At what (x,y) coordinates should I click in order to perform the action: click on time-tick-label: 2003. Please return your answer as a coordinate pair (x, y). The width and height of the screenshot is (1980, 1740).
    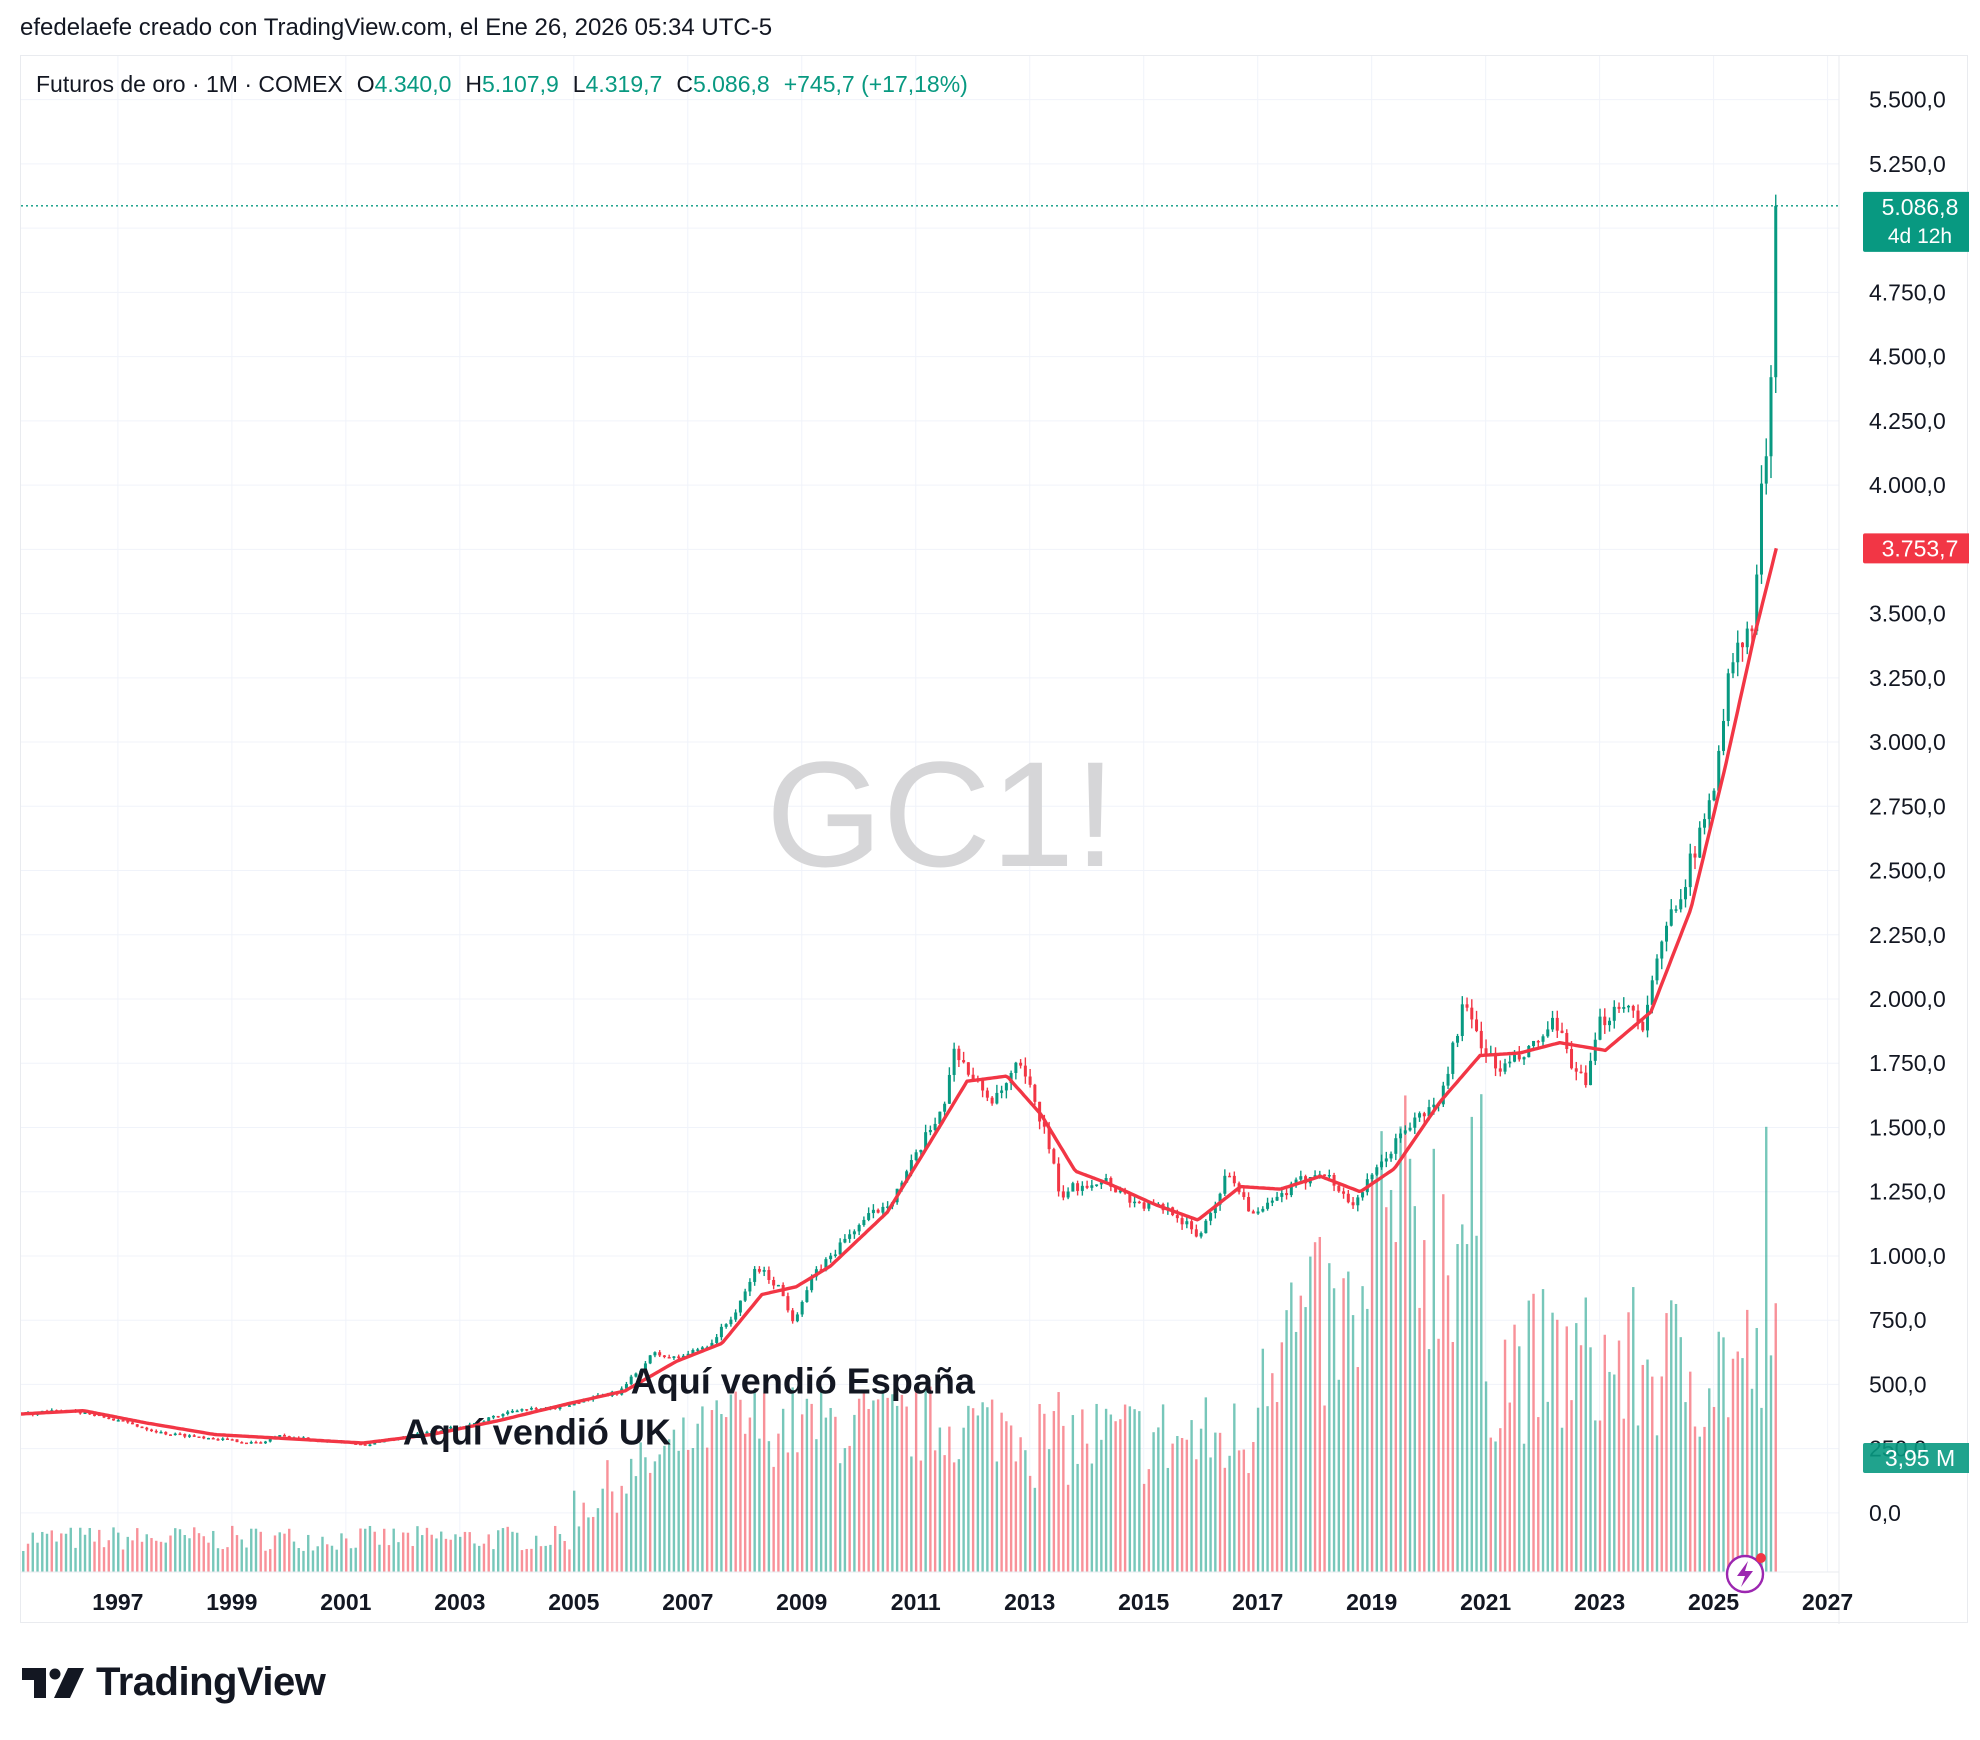
    Looking at the image, I should click on (459, 1602).